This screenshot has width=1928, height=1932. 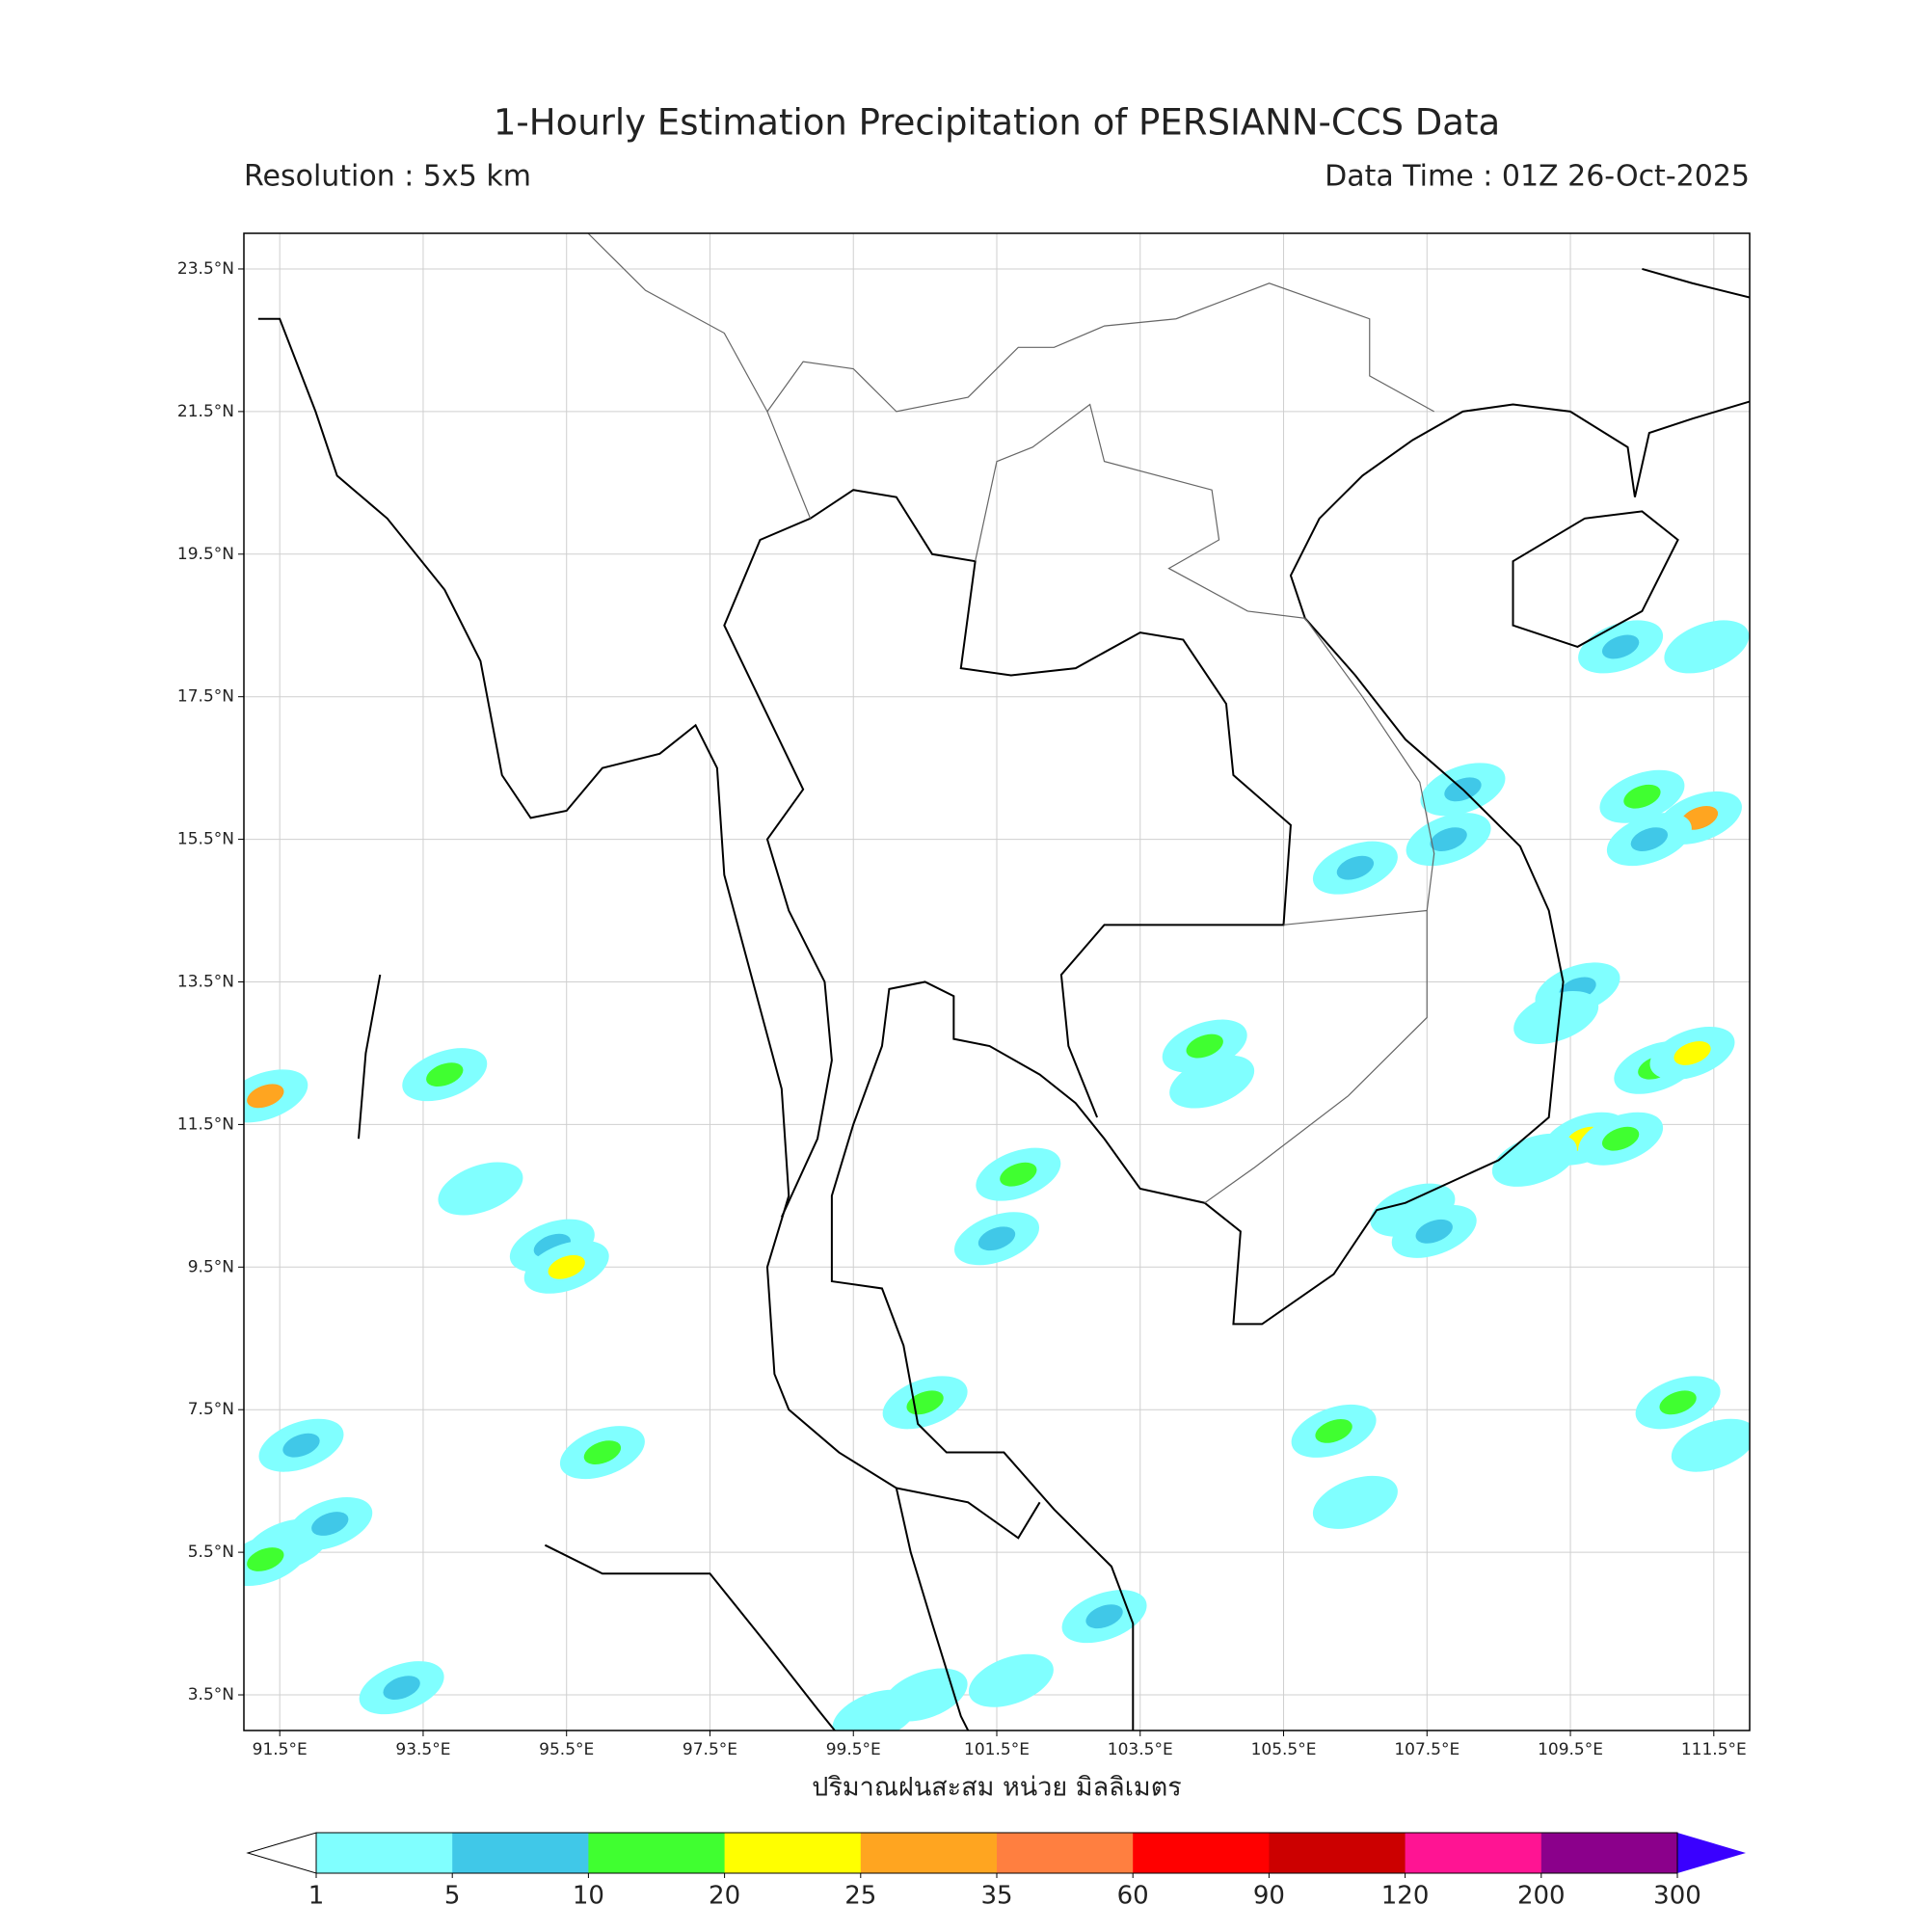 I want to click on y-tick-label: 23.5°N, so click(x=205, y=269).